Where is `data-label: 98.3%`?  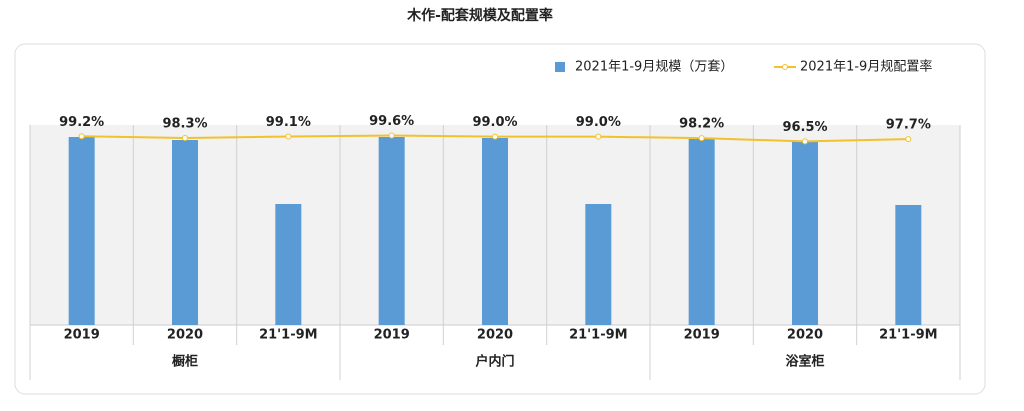
data-label: 98.3% is located at coordinates (184, 123).